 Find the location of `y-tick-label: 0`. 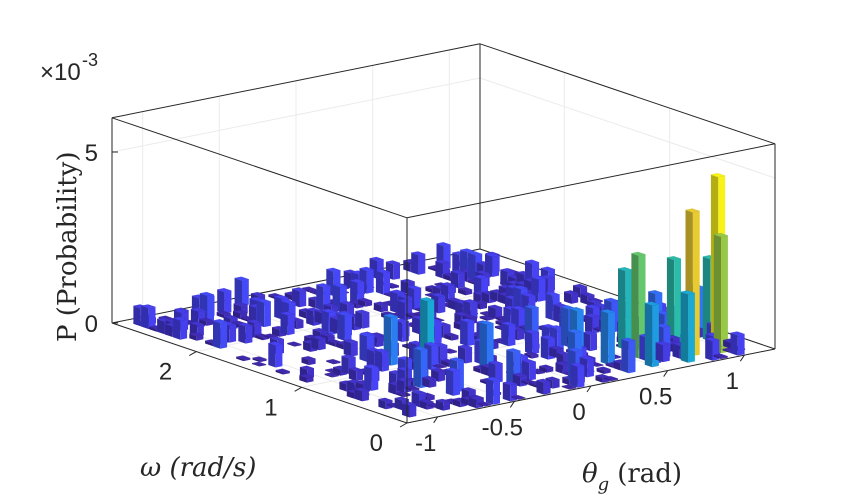

y-tick-label: 0 is located at coordinates (376, 443).